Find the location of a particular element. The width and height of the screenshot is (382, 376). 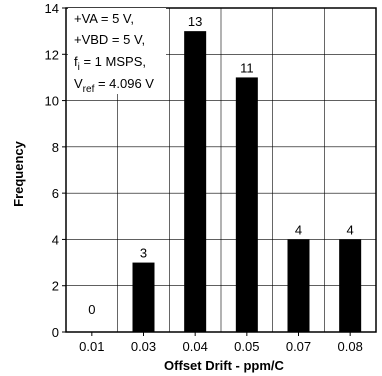

y-tick-label: 2 is located at coordinates (55, 286).